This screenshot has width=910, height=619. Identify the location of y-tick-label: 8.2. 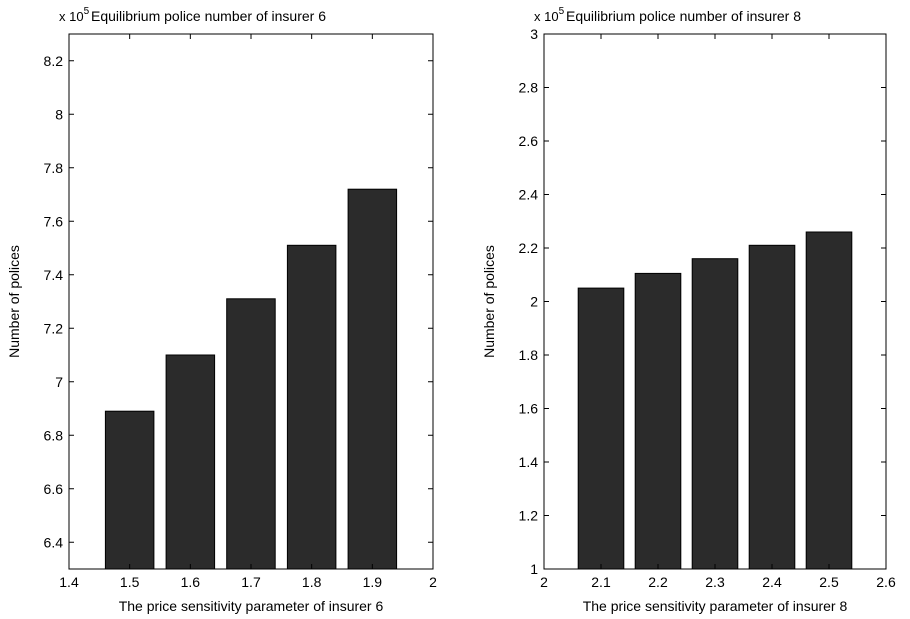
(54, 61).